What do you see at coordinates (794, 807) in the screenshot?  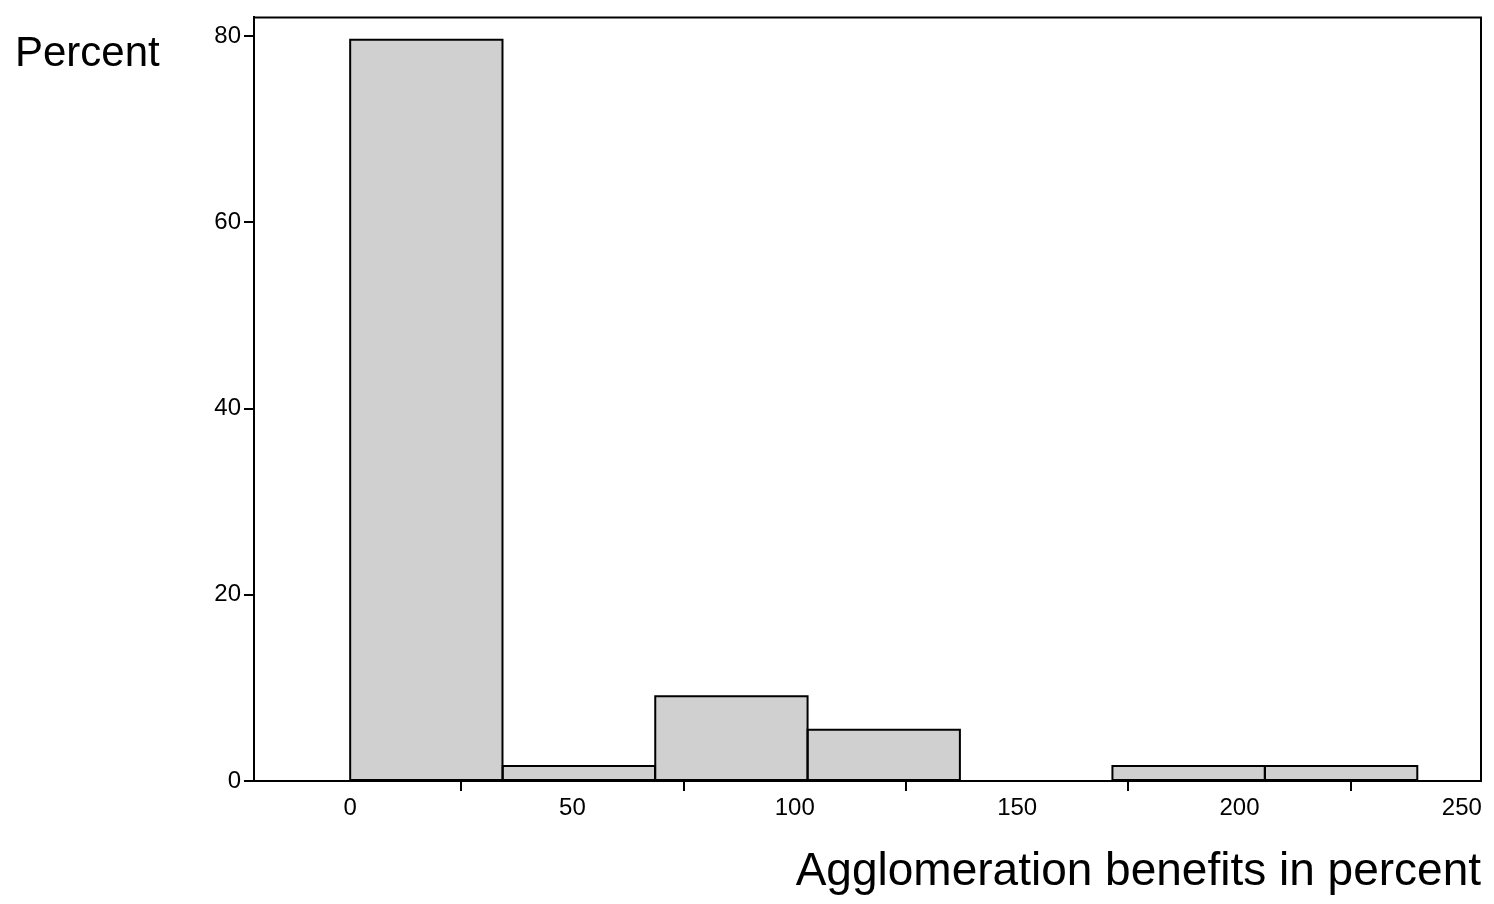 I see `x-tick-label: 100` at bounding box center [794, 807].